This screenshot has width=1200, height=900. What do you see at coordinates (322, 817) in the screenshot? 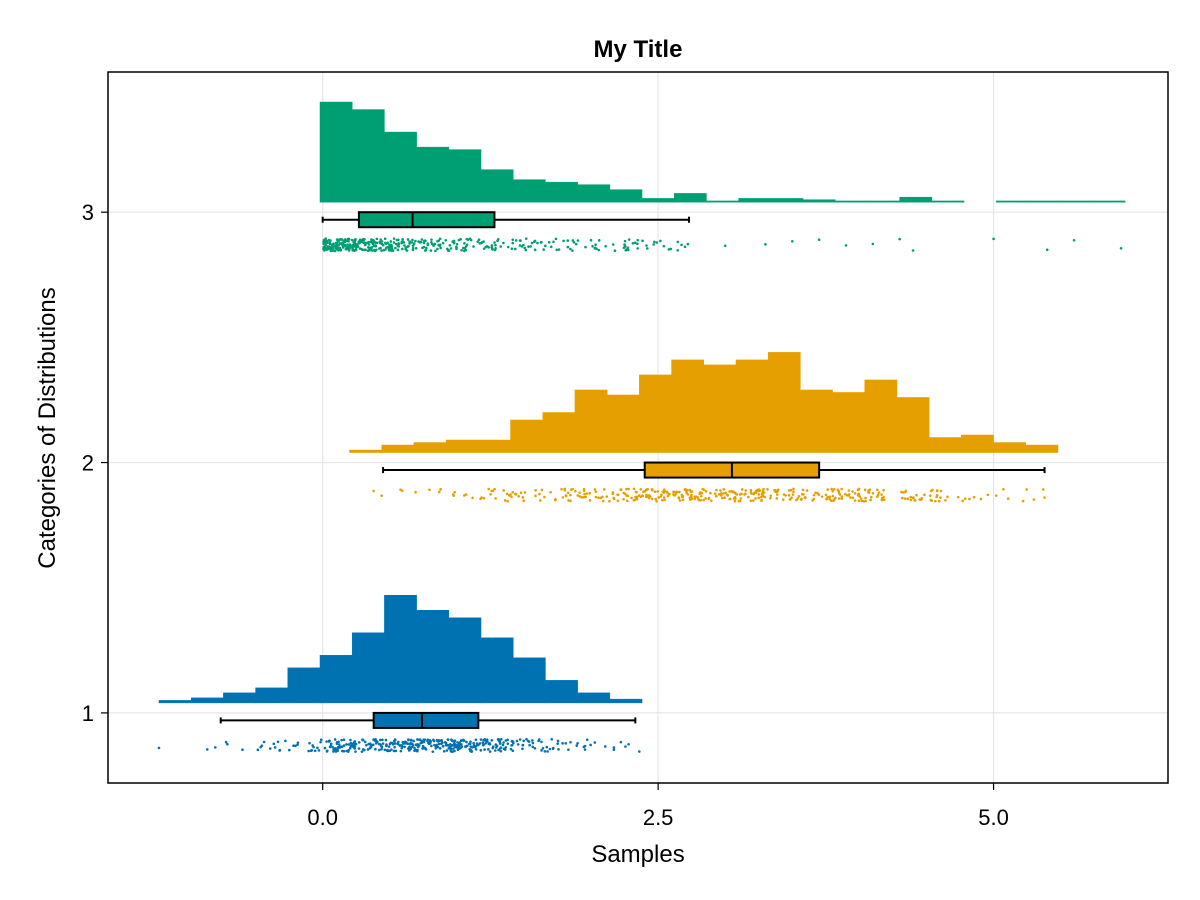
I see `x-tick-label: 0.0` at bounding box center [322, 817].